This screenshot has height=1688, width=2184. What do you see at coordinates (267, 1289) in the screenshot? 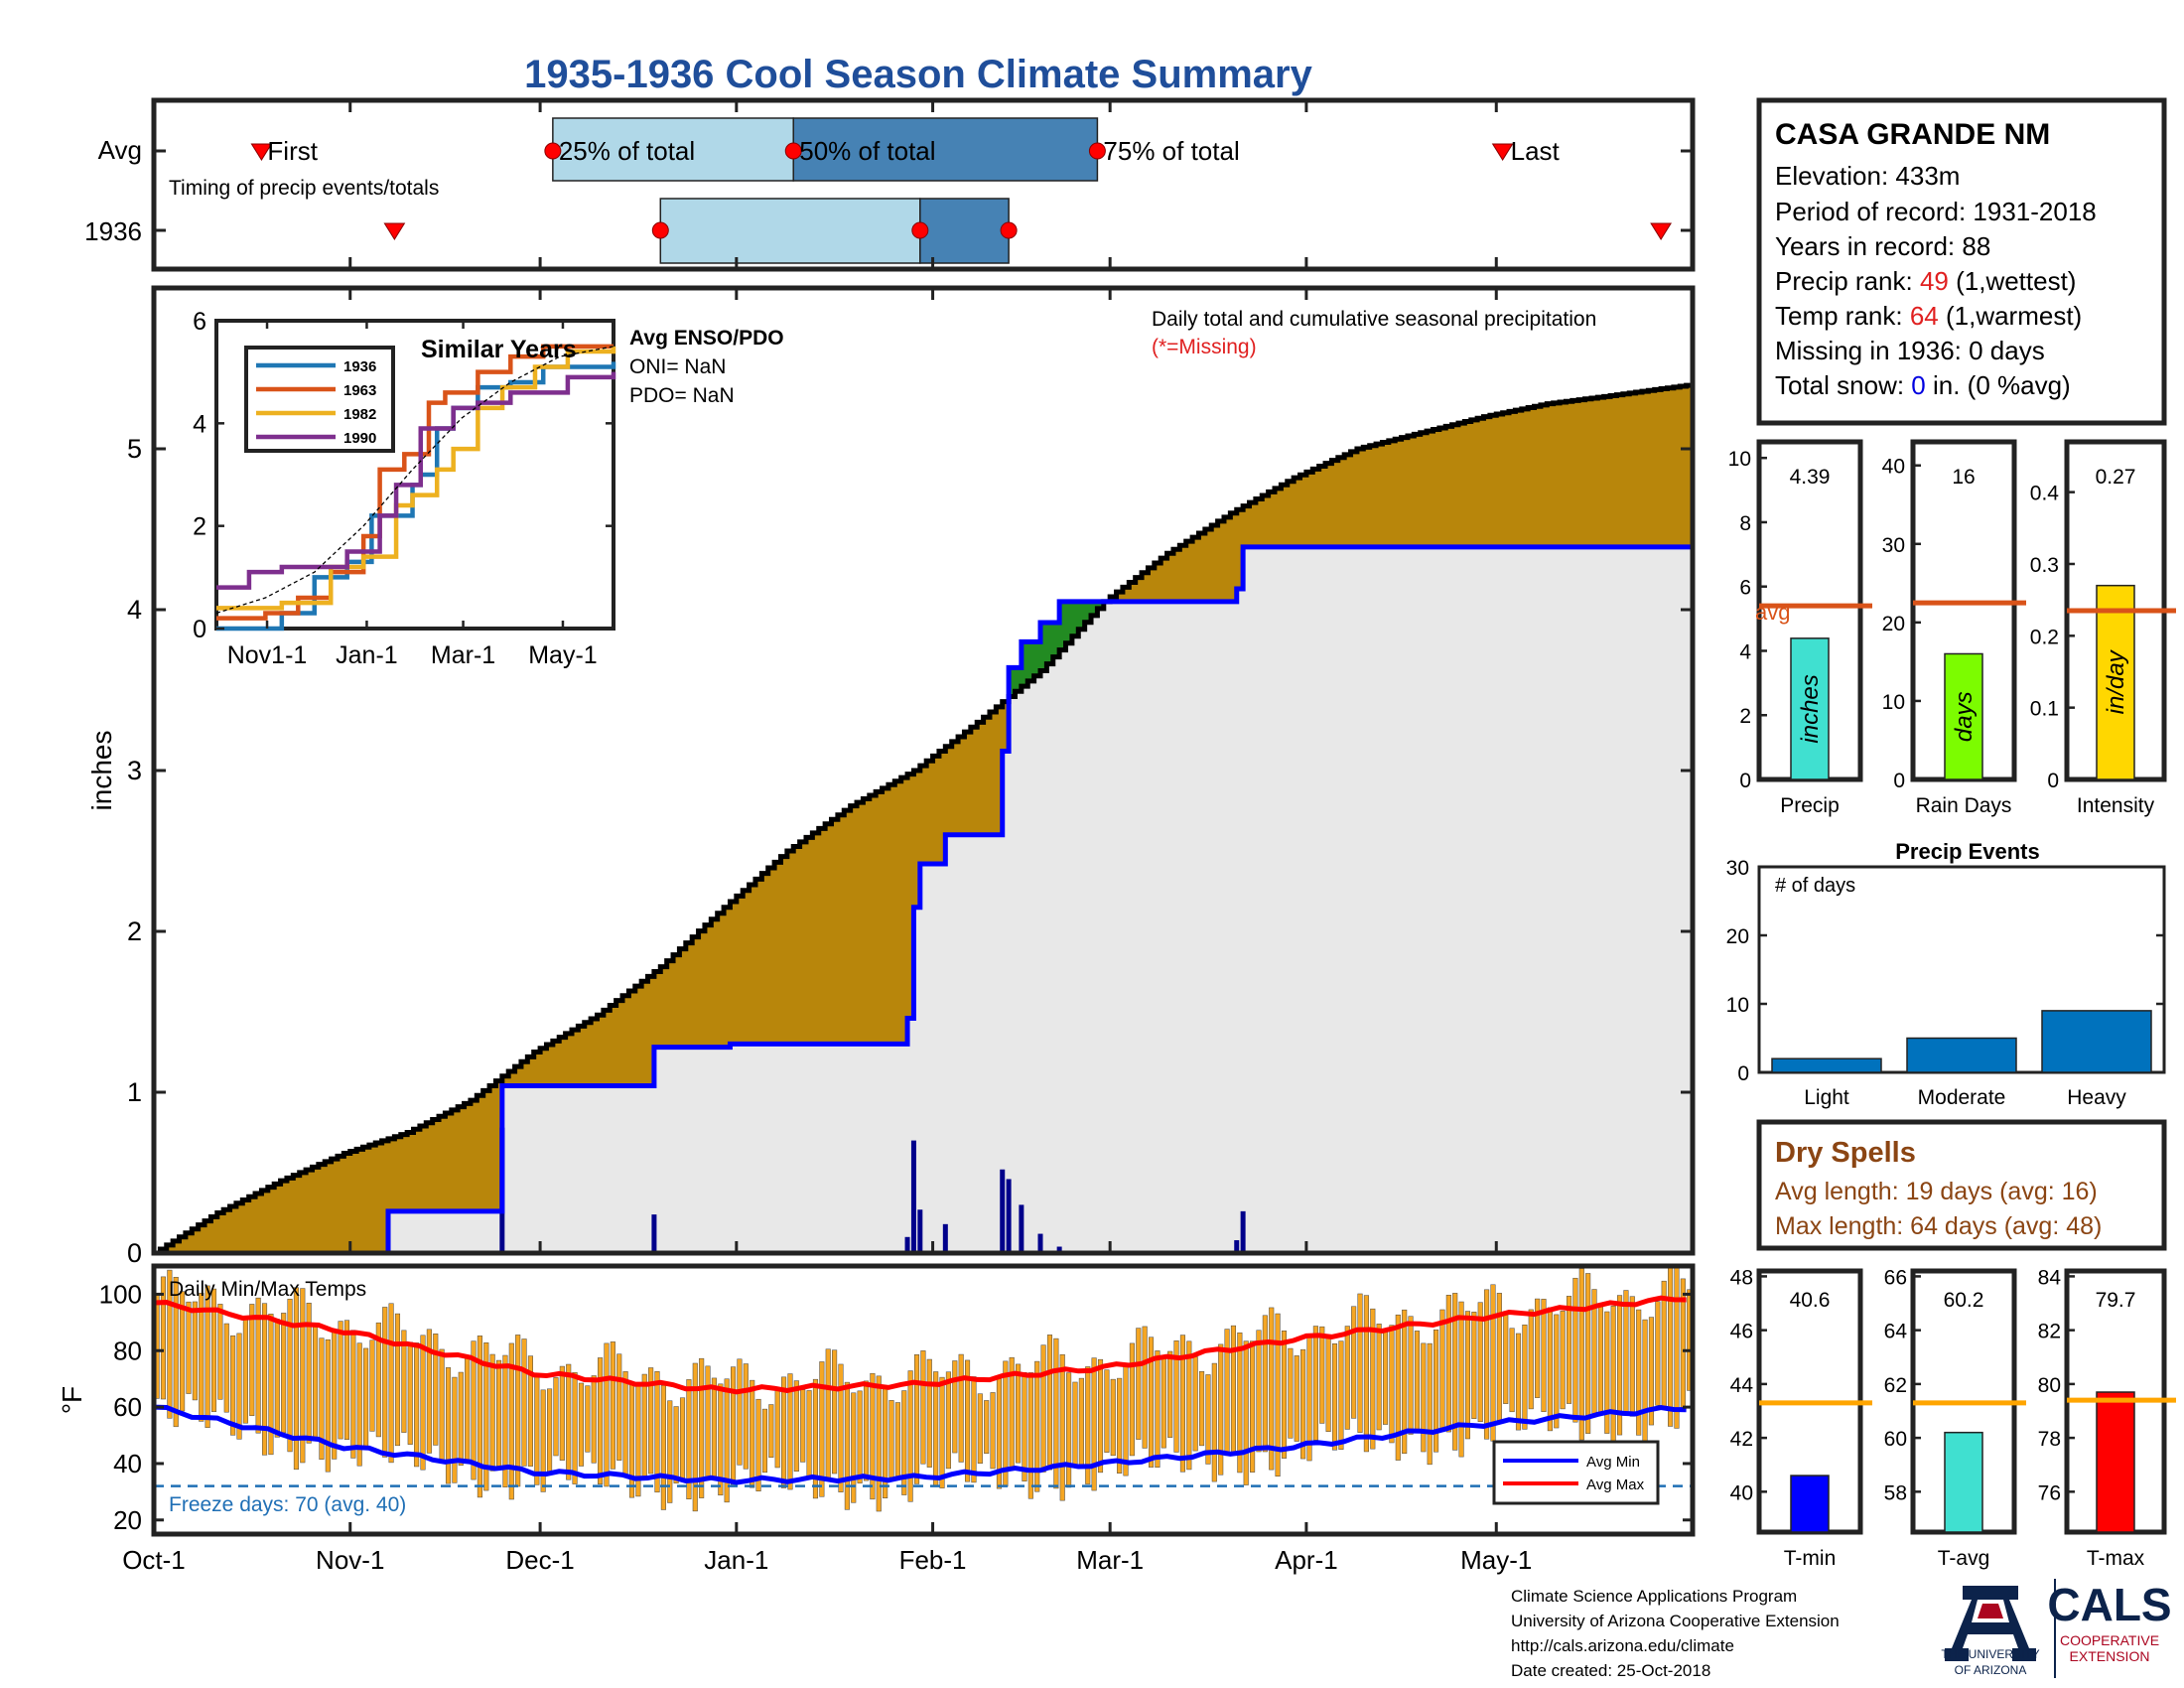
I see `temp-title: Daily Min/Max Temps` at bounding box center [267, 1289].